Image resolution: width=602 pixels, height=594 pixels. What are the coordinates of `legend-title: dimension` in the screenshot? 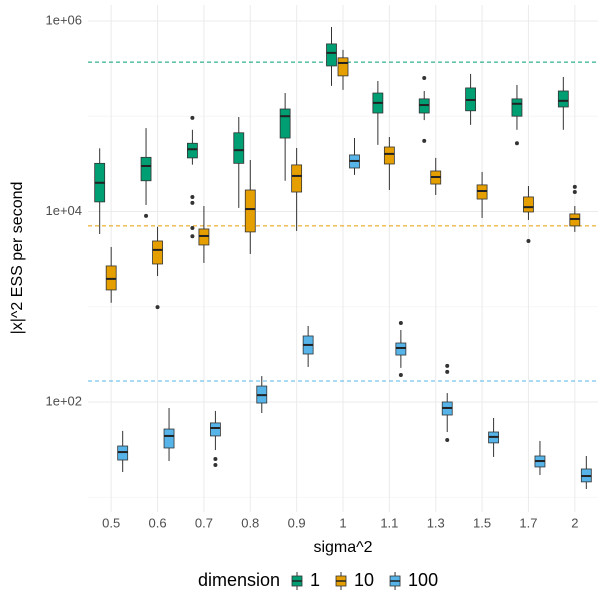 It's located at (239, 580).